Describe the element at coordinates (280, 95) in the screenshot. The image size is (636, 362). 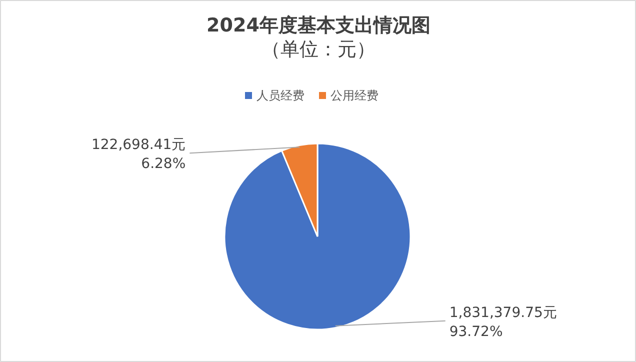
I see `legend-label: 人员经费` at that location.